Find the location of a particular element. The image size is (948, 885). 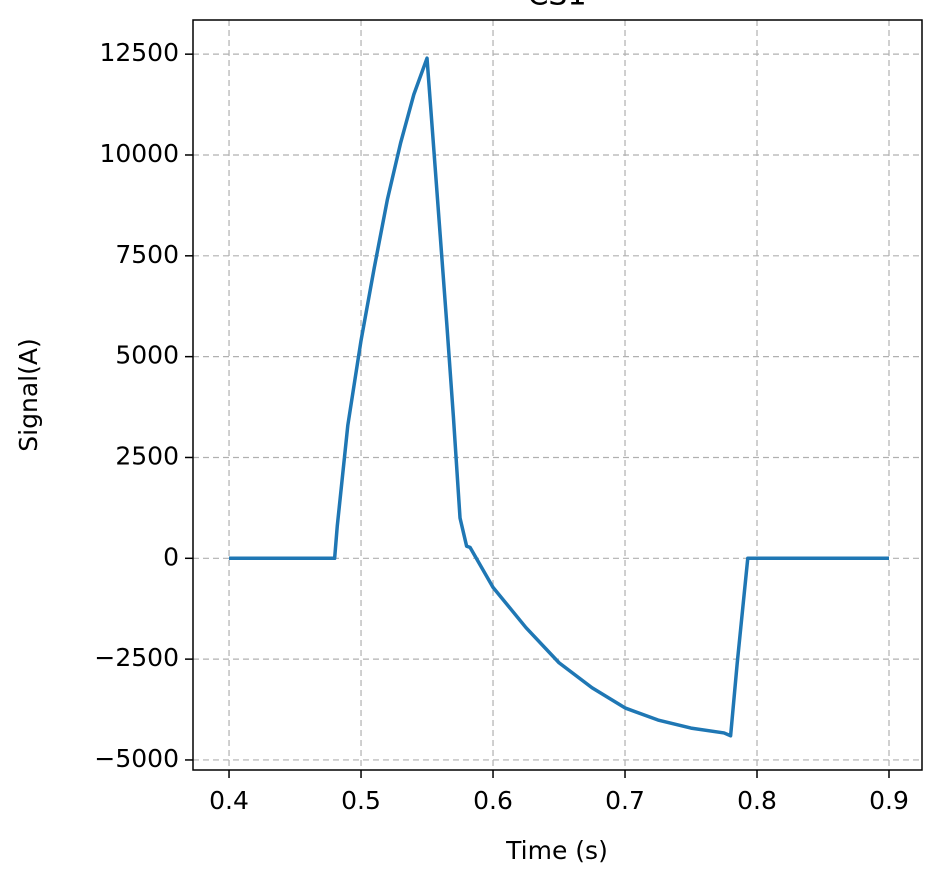

y-tick-label: 10000 is located at coordinates (139, 153).